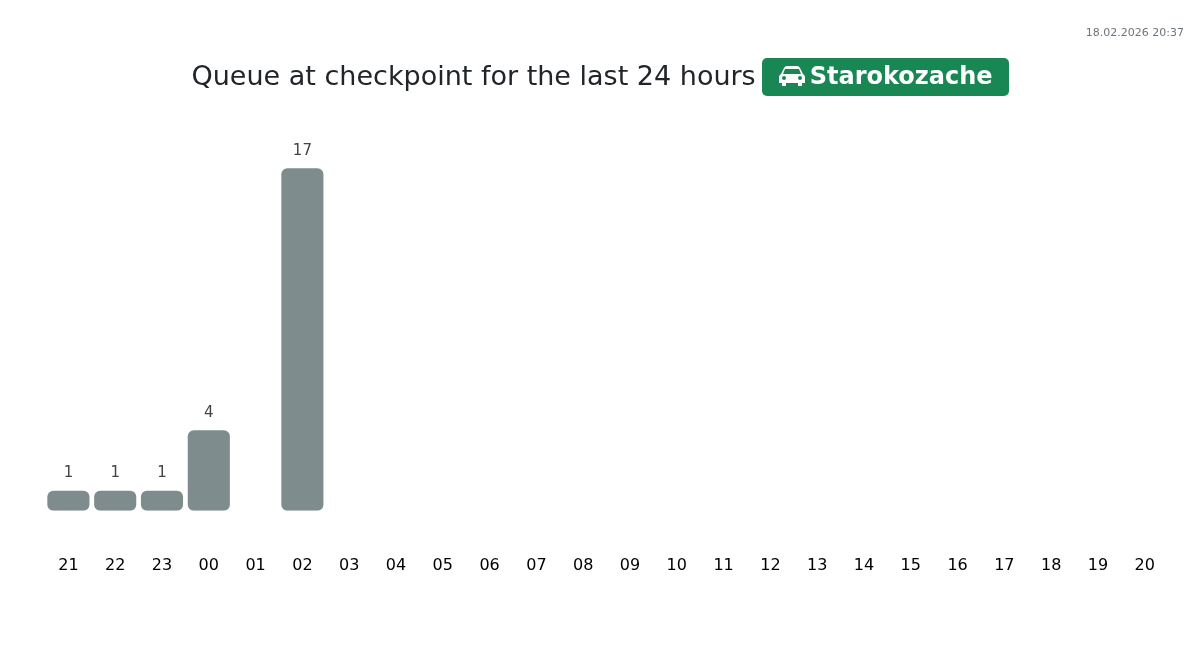 Image resolution: width=1200 pixels, height=651 pixels. Describe the element at coordinates (209, 411) in the screenshot. I see `data-label: 4` at that location.